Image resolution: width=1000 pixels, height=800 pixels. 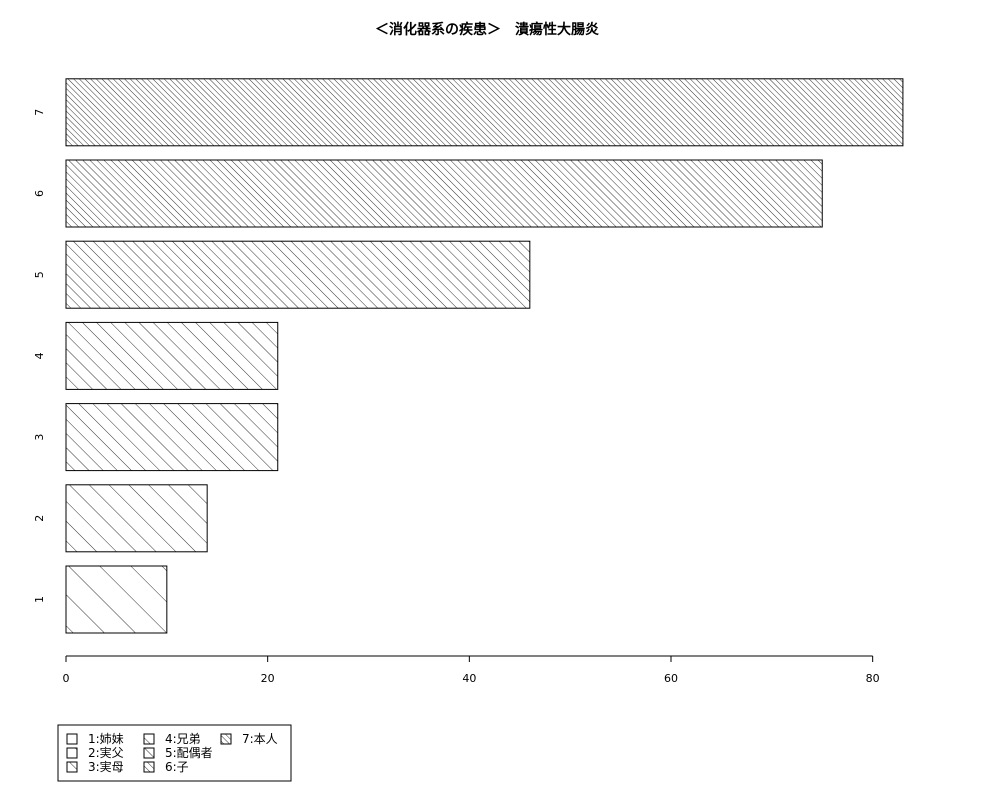 I want to click on x-axis: 0 20 40 60 80, so click(x=471, y=670).